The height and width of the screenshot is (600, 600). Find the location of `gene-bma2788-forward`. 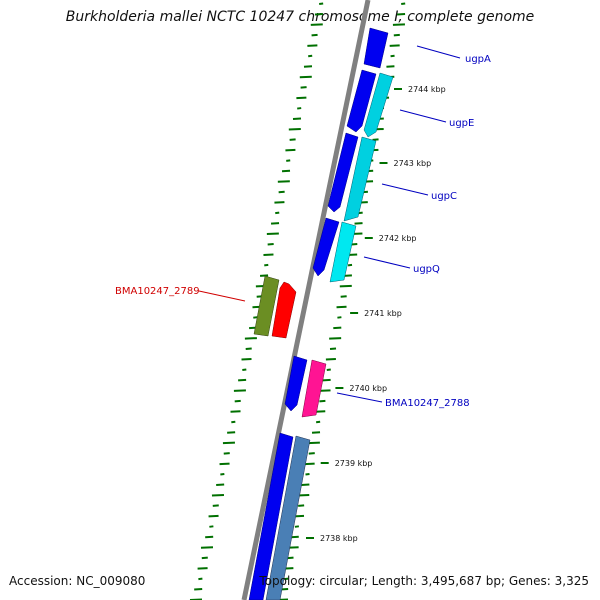

gene-bma2788-forward is located at coordinates (296, 383).